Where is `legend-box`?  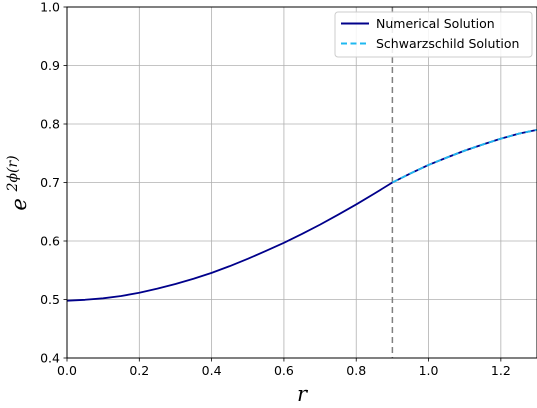
legend-box is located at coordinates (433, 34).